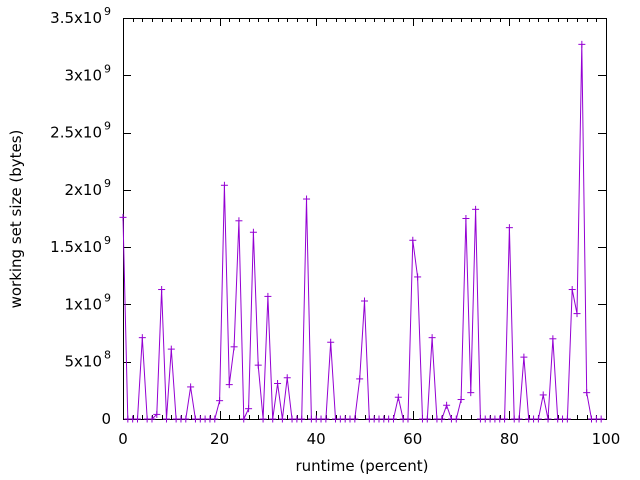  Describe the element at coordinates (16, 219) in the screenshot. I see `y-axis-label: working set size (bytes)` at that location.